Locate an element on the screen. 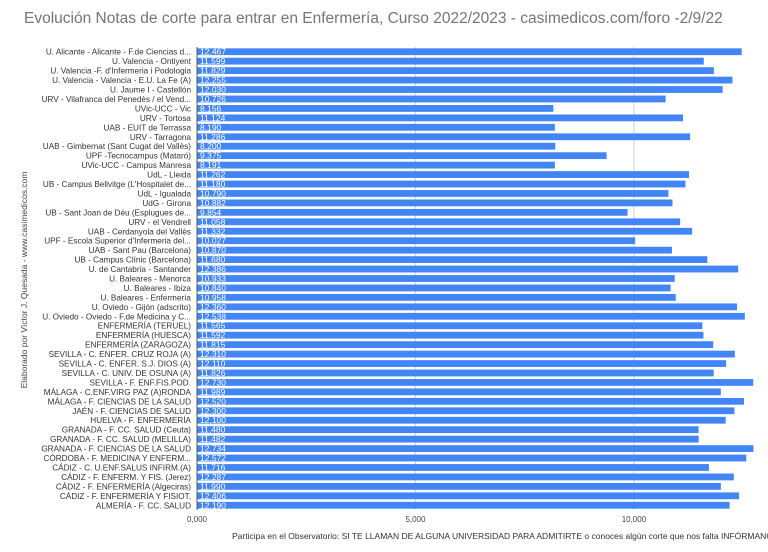 The image size is (768, 552). category-label: CÁDIZ - F. ENFERMERÍA Y FISIOT. is located at coordinates (125, 496).